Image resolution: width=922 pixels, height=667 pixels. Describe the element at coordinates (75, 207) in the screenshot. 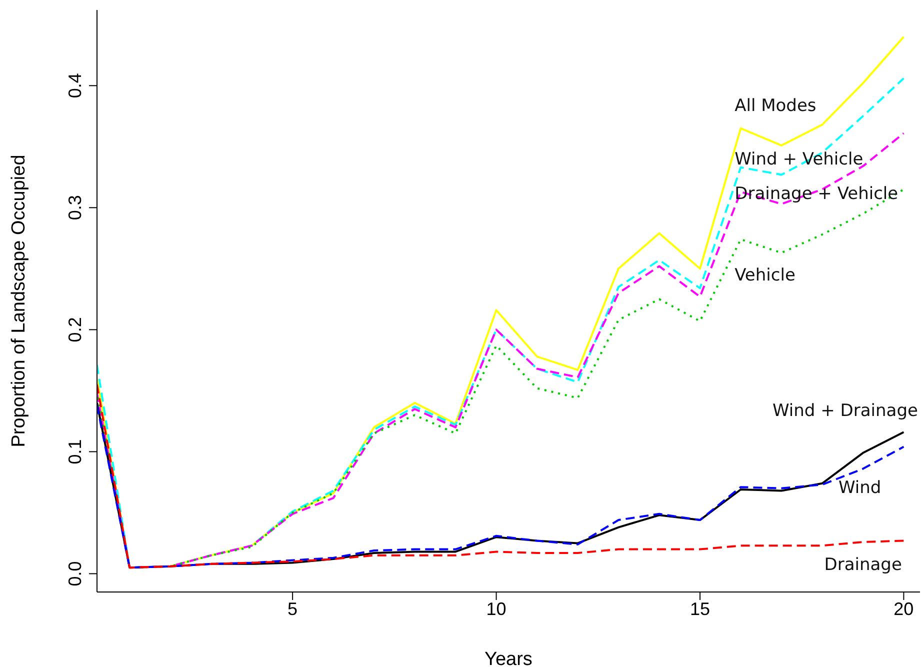

I see `y-tick-label: 0.3` at that location.